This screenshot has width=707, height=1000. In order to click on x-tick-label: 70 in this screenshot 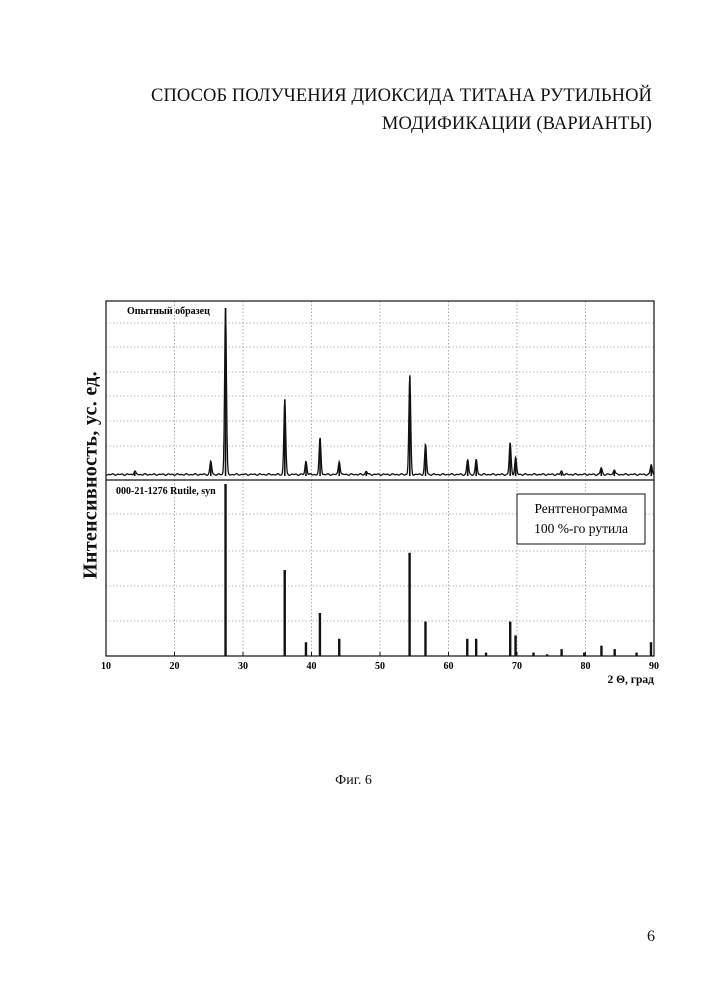, I will do `click(517, 666)`.